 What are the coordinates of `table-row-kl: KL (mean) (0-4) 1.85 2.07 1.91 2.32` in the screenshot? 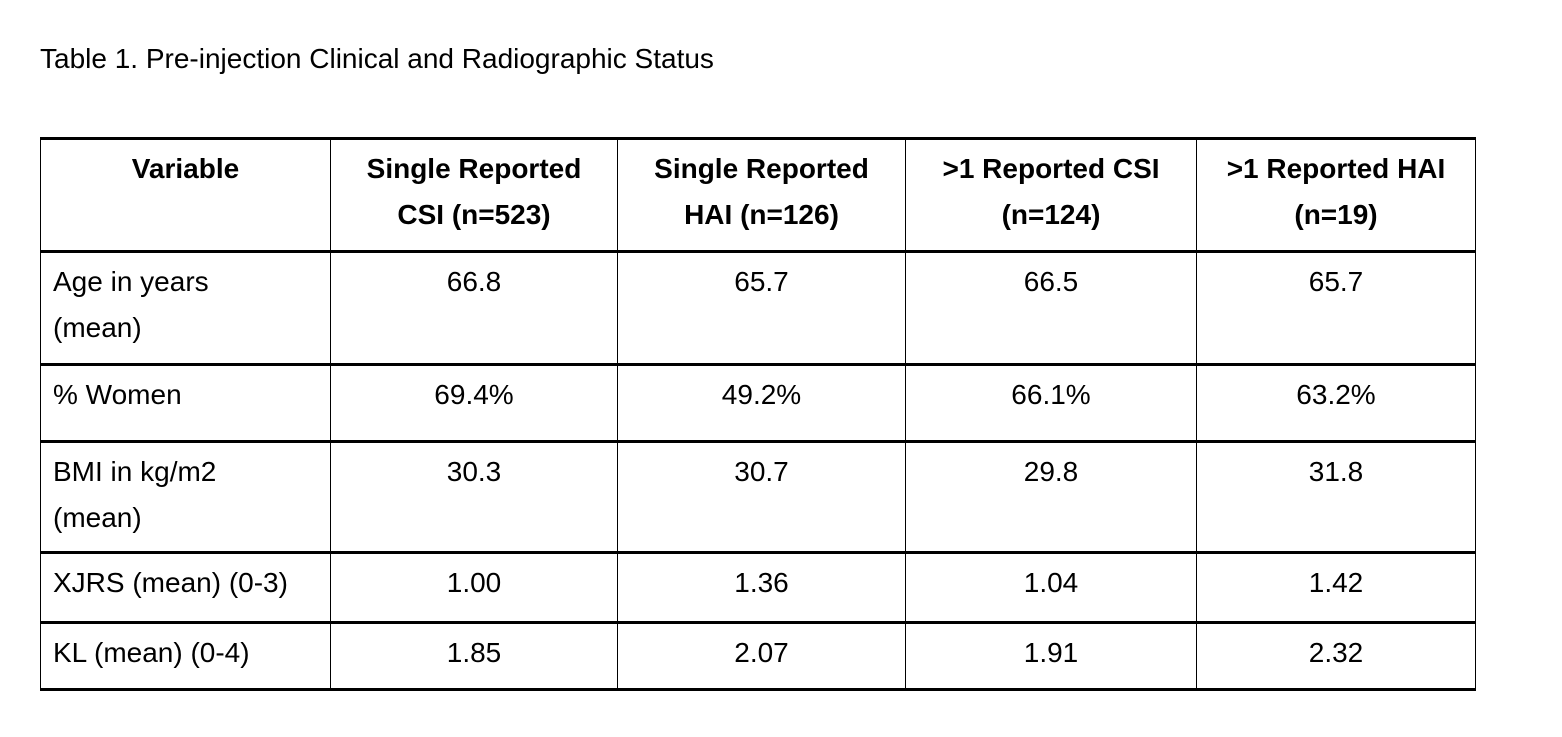 It's located at (758, 656).